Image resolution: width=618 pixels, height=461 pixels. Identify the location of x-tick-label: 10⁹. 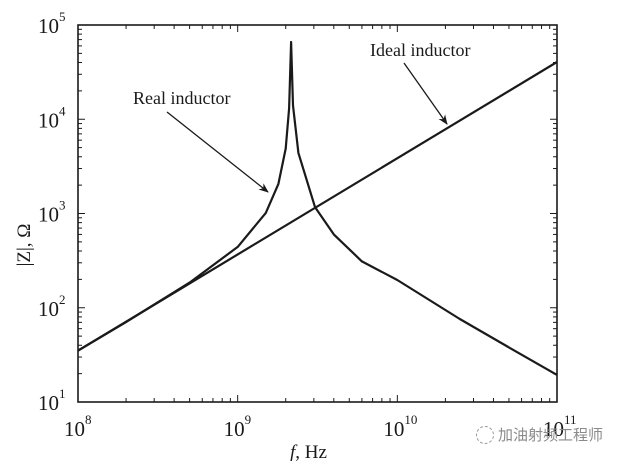
(238, 426).